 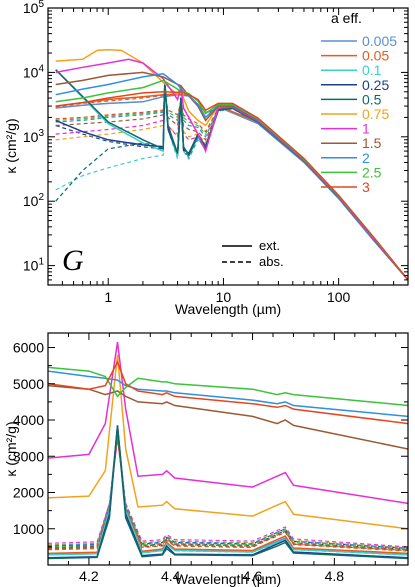 What do you see at coordinates (73, 260) in the screenshot?
I see `panel-label: G` at bounding box center [73, 260].